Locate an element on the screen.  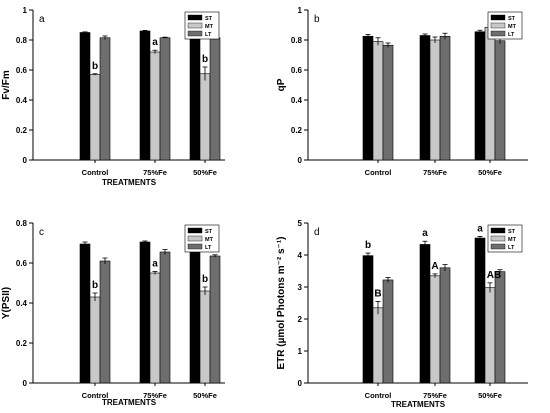
y-tick-label: 3 is located at coordinates (300, 287).